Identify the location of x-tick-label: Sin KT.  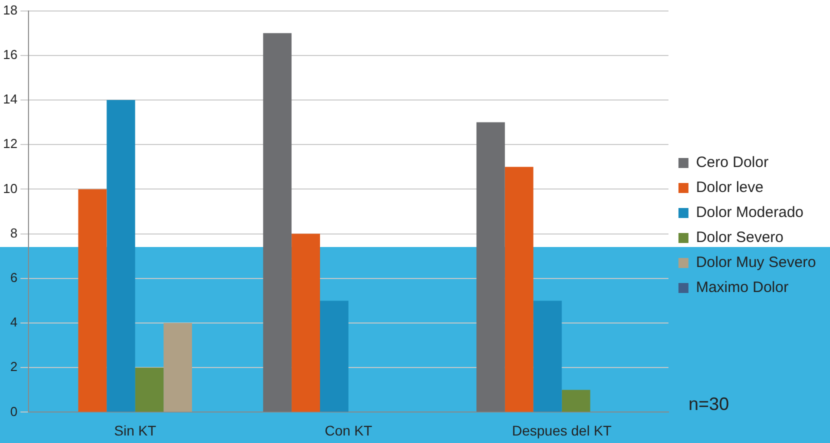
(135, 430).